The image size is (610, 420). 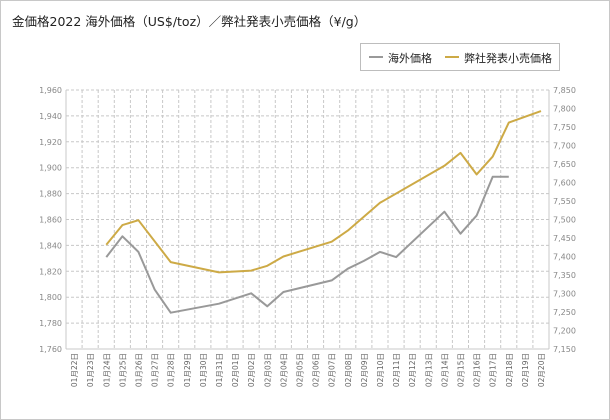 I want to click on y-left-tick-label: 1,940, so click(x=50, y=116).